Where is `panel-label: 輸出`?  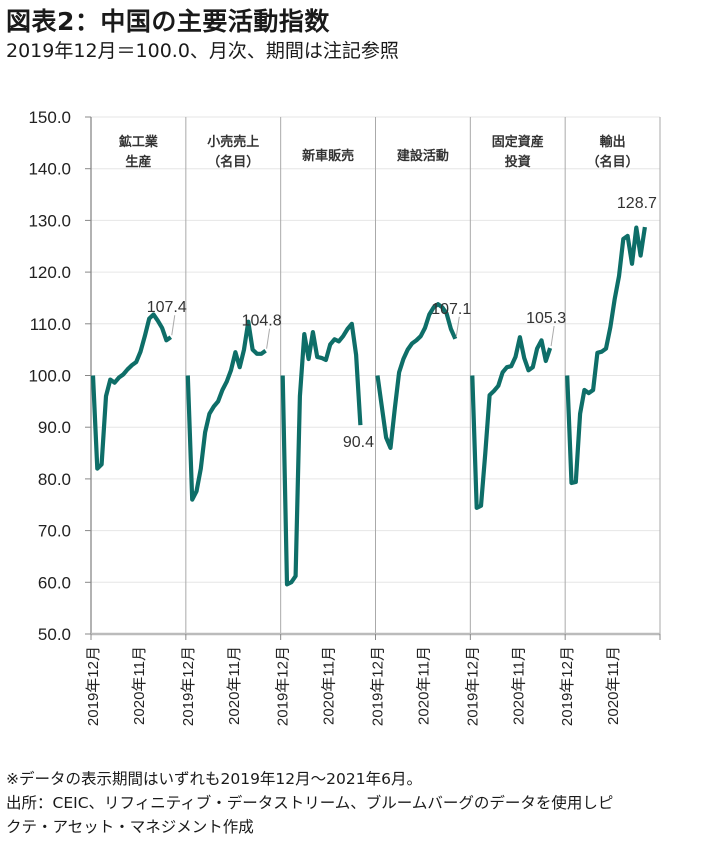
panel-label: 輸出 is located at coordinates (613, 142).